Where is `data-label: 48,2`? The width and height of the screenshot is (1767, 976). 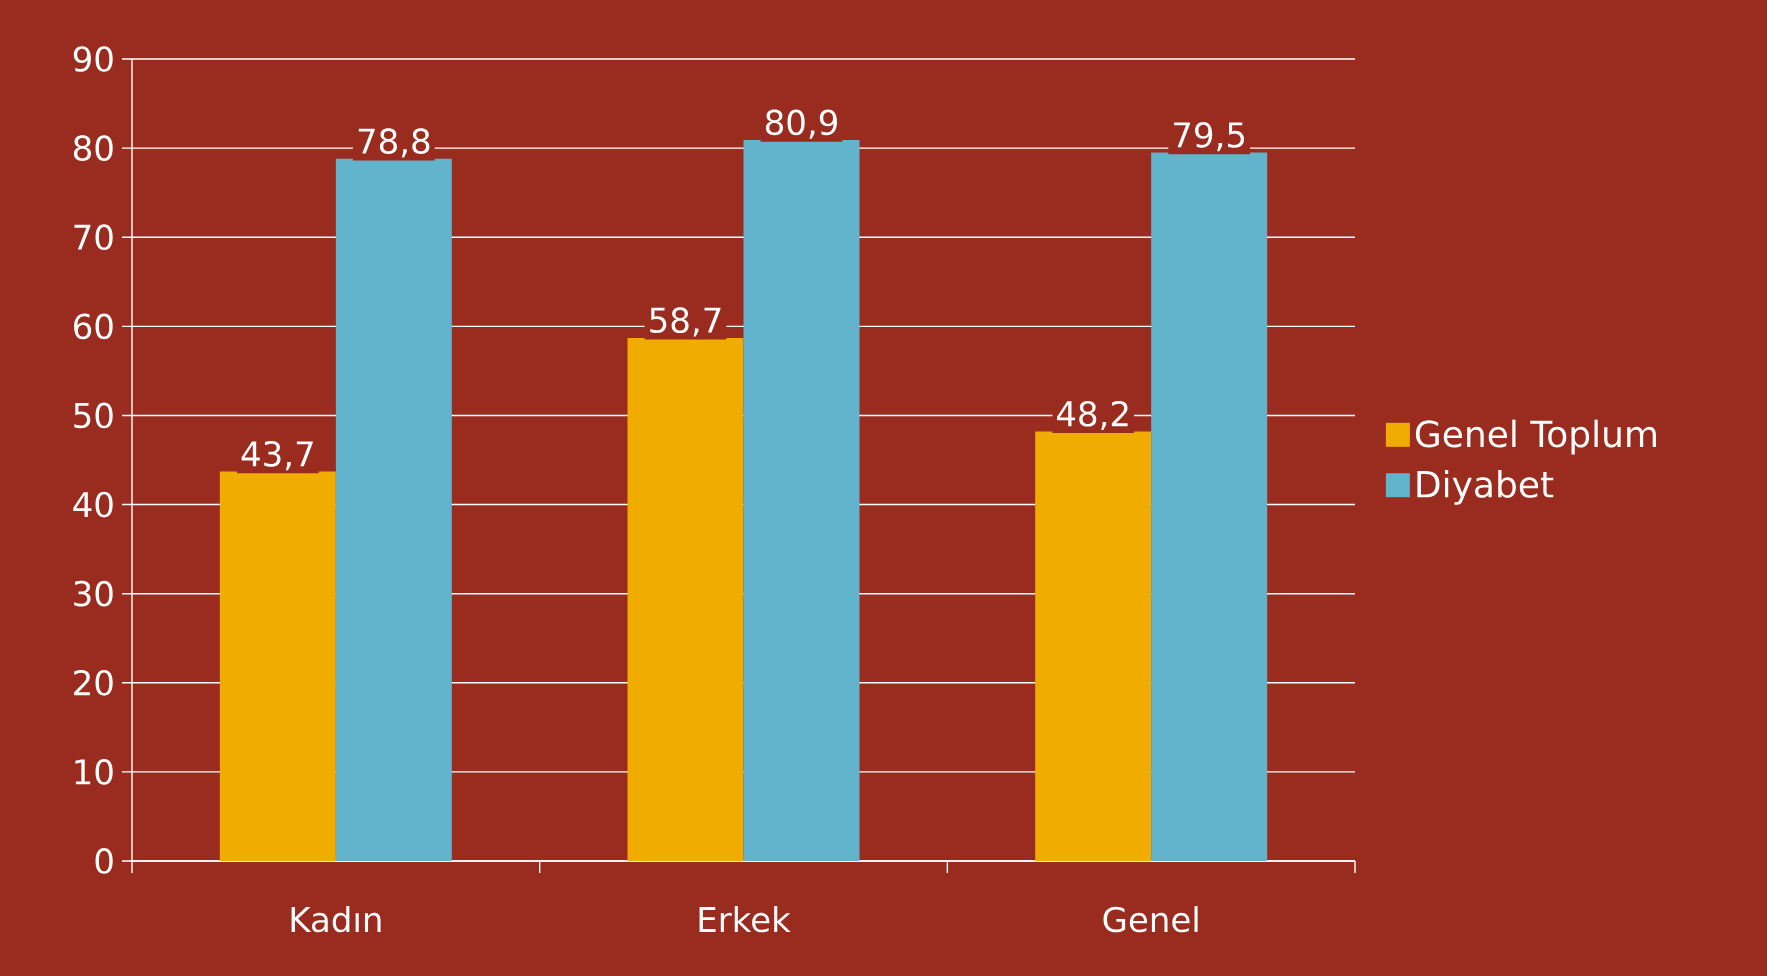 data-label: 48,2 is located at coordinates (1092, 415).